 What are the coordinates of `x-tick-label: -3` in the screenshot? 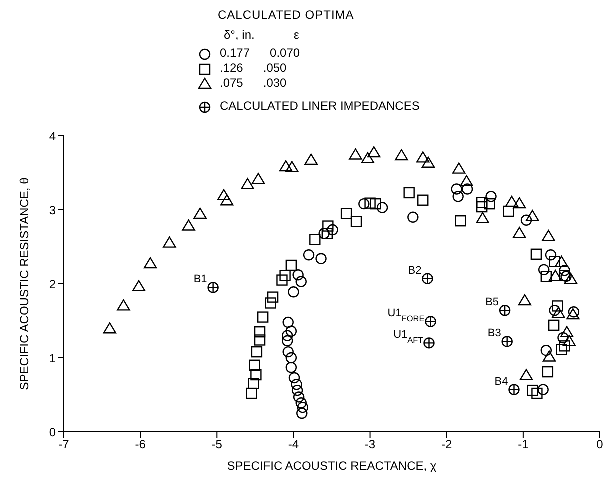 It's located at (370, 445).